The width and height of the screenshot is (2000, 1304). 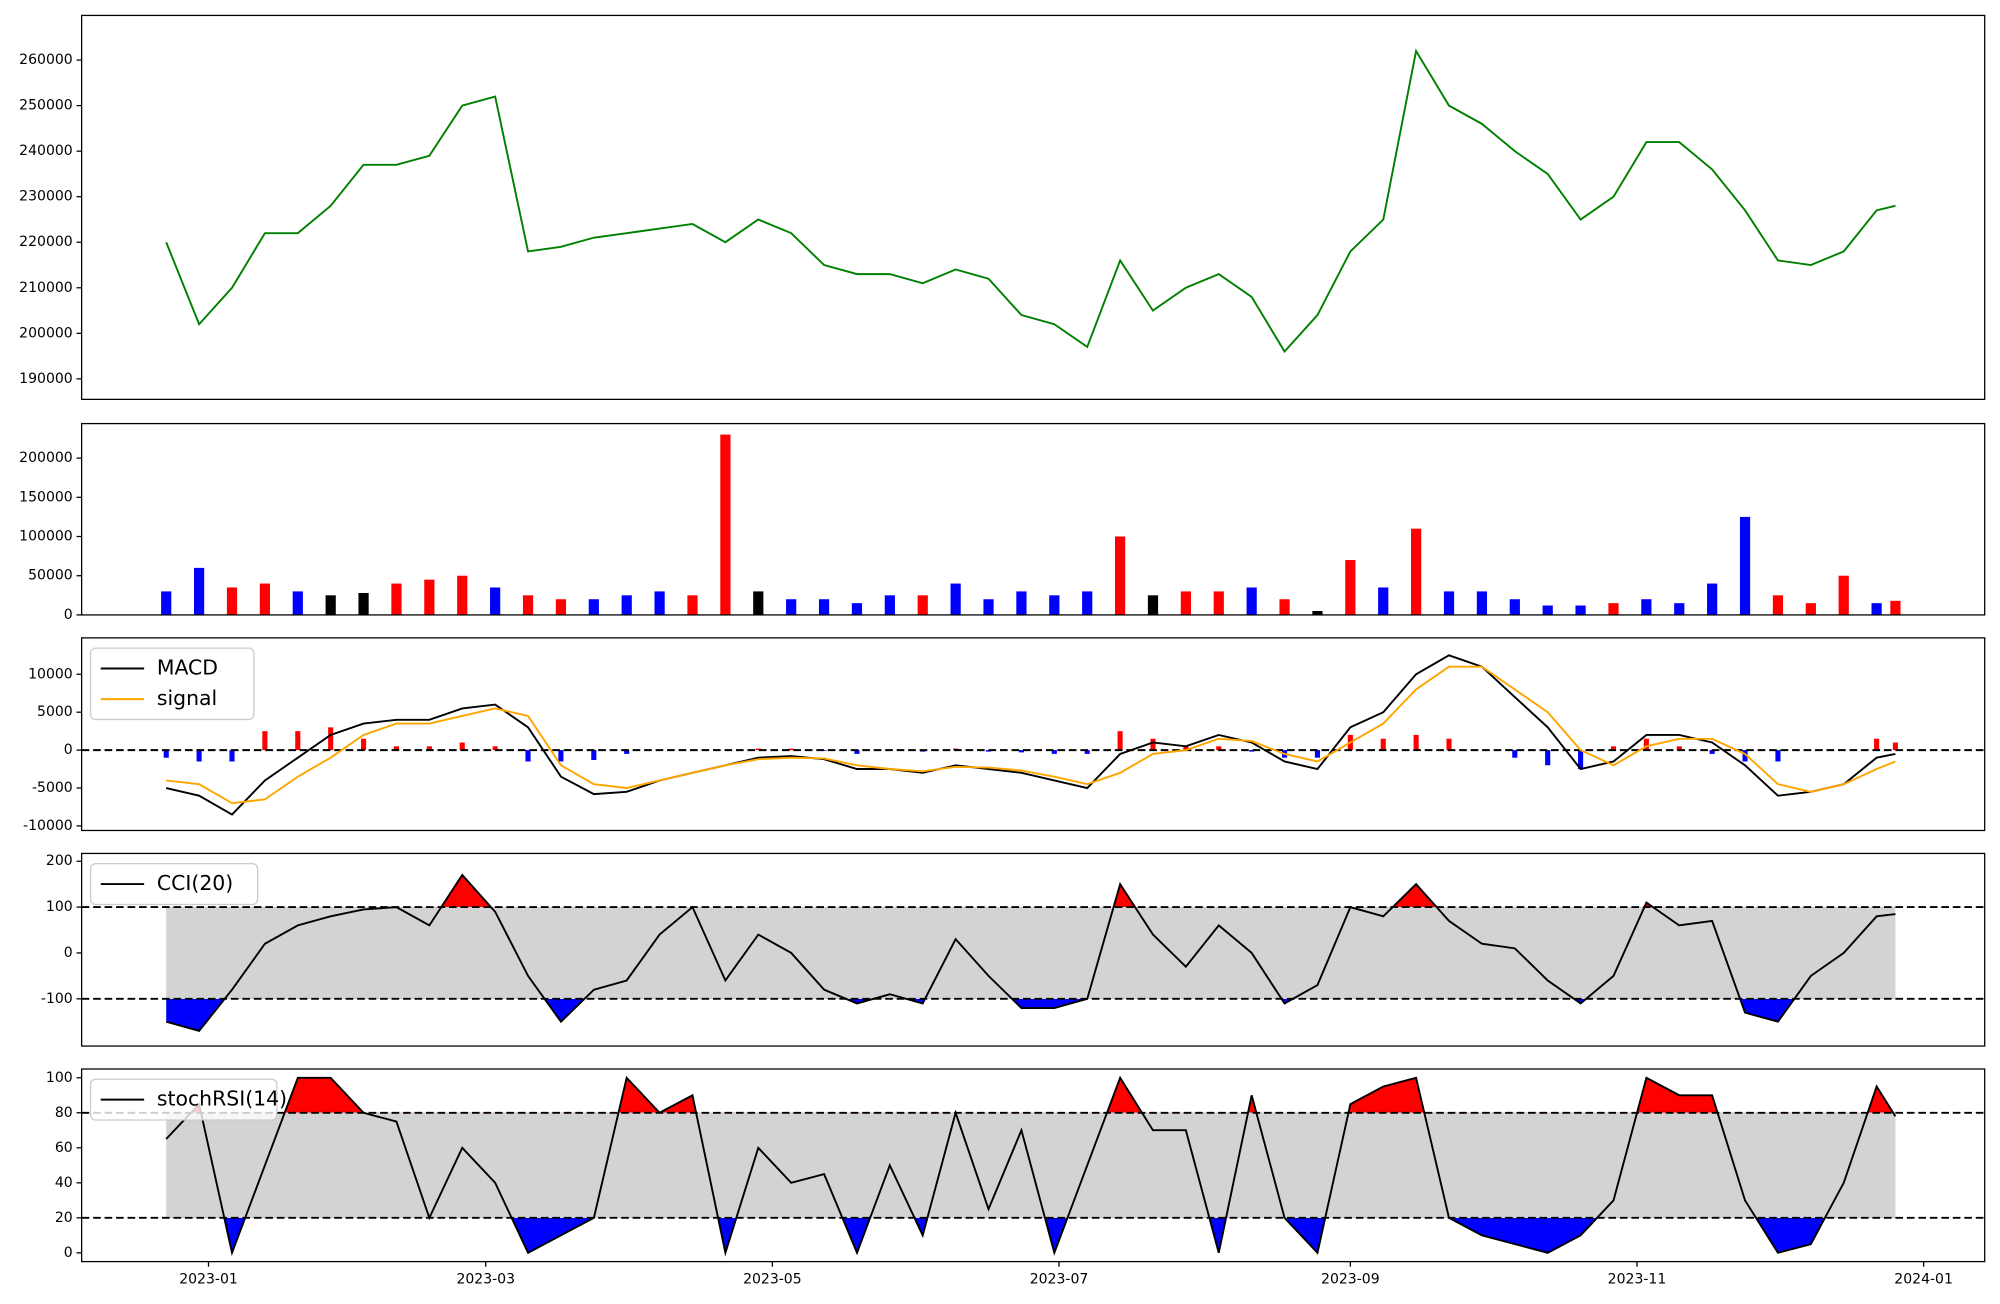 I want to click on y-tick-label: -100, so click(x=57, y=999).